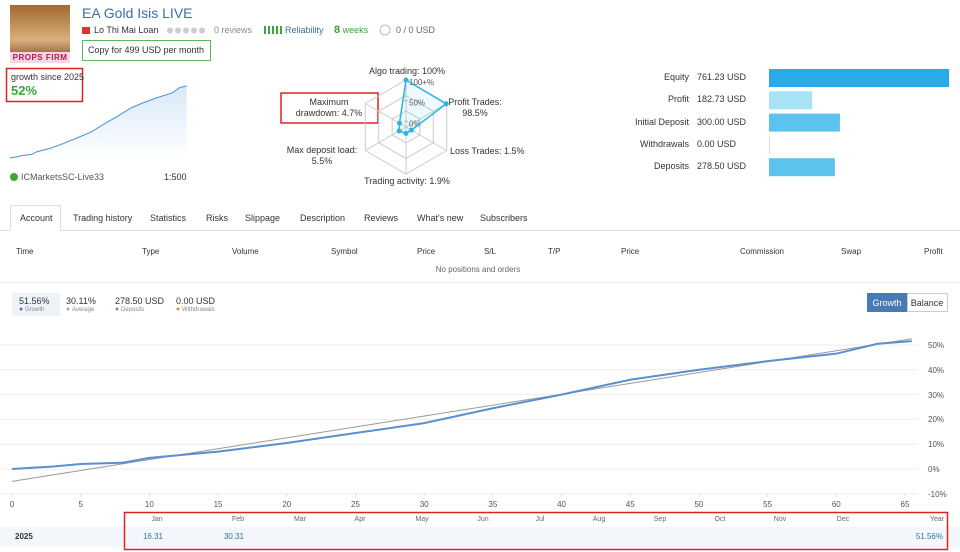 The image size is (960, 552). Describe the element at coordinates (780, 519) in the screenshot. I see `month-label: Nov` at that location.